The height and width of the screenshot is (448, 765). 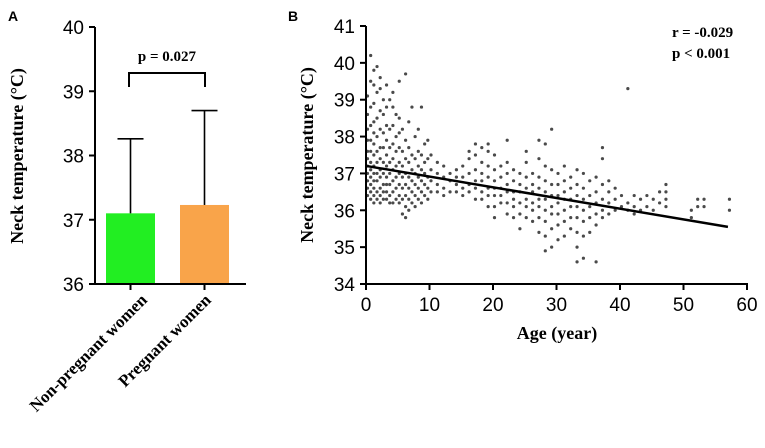 I want to click on panel-b-y-axis-label: Neck temperature (°C), so click(x=307, y=155).